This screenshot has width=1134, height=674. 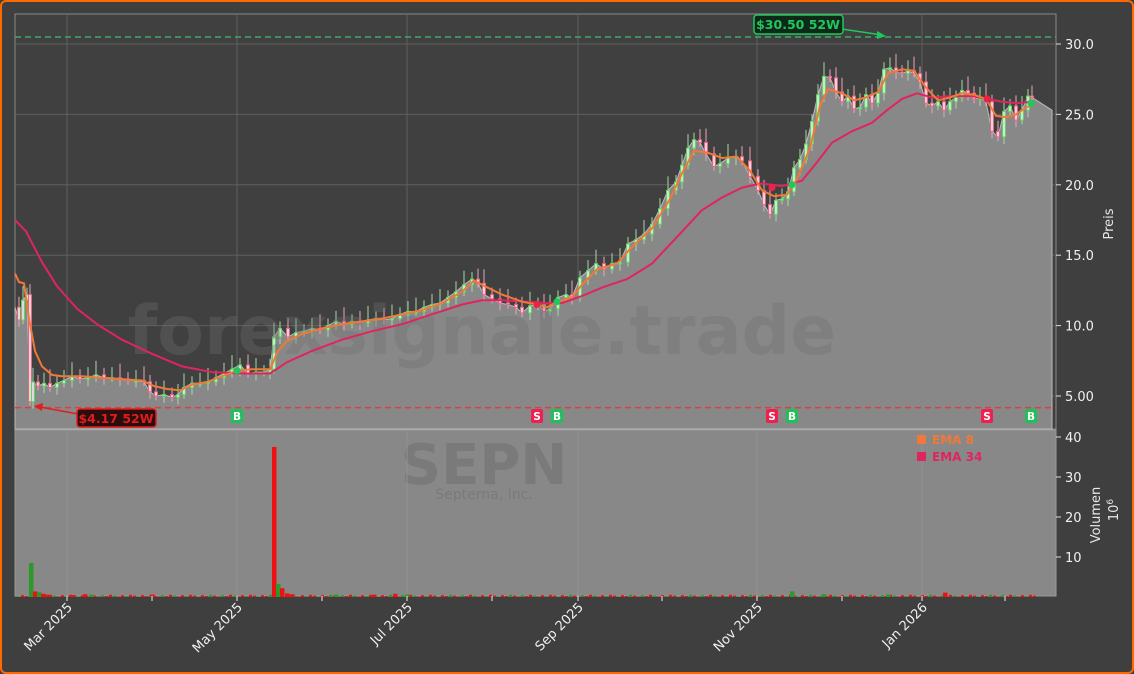 What do you see at coordinates (484, 495) in the screenshot?
I see `company-watermark: Septerna, Inc.` at bounding box center [484, 495].